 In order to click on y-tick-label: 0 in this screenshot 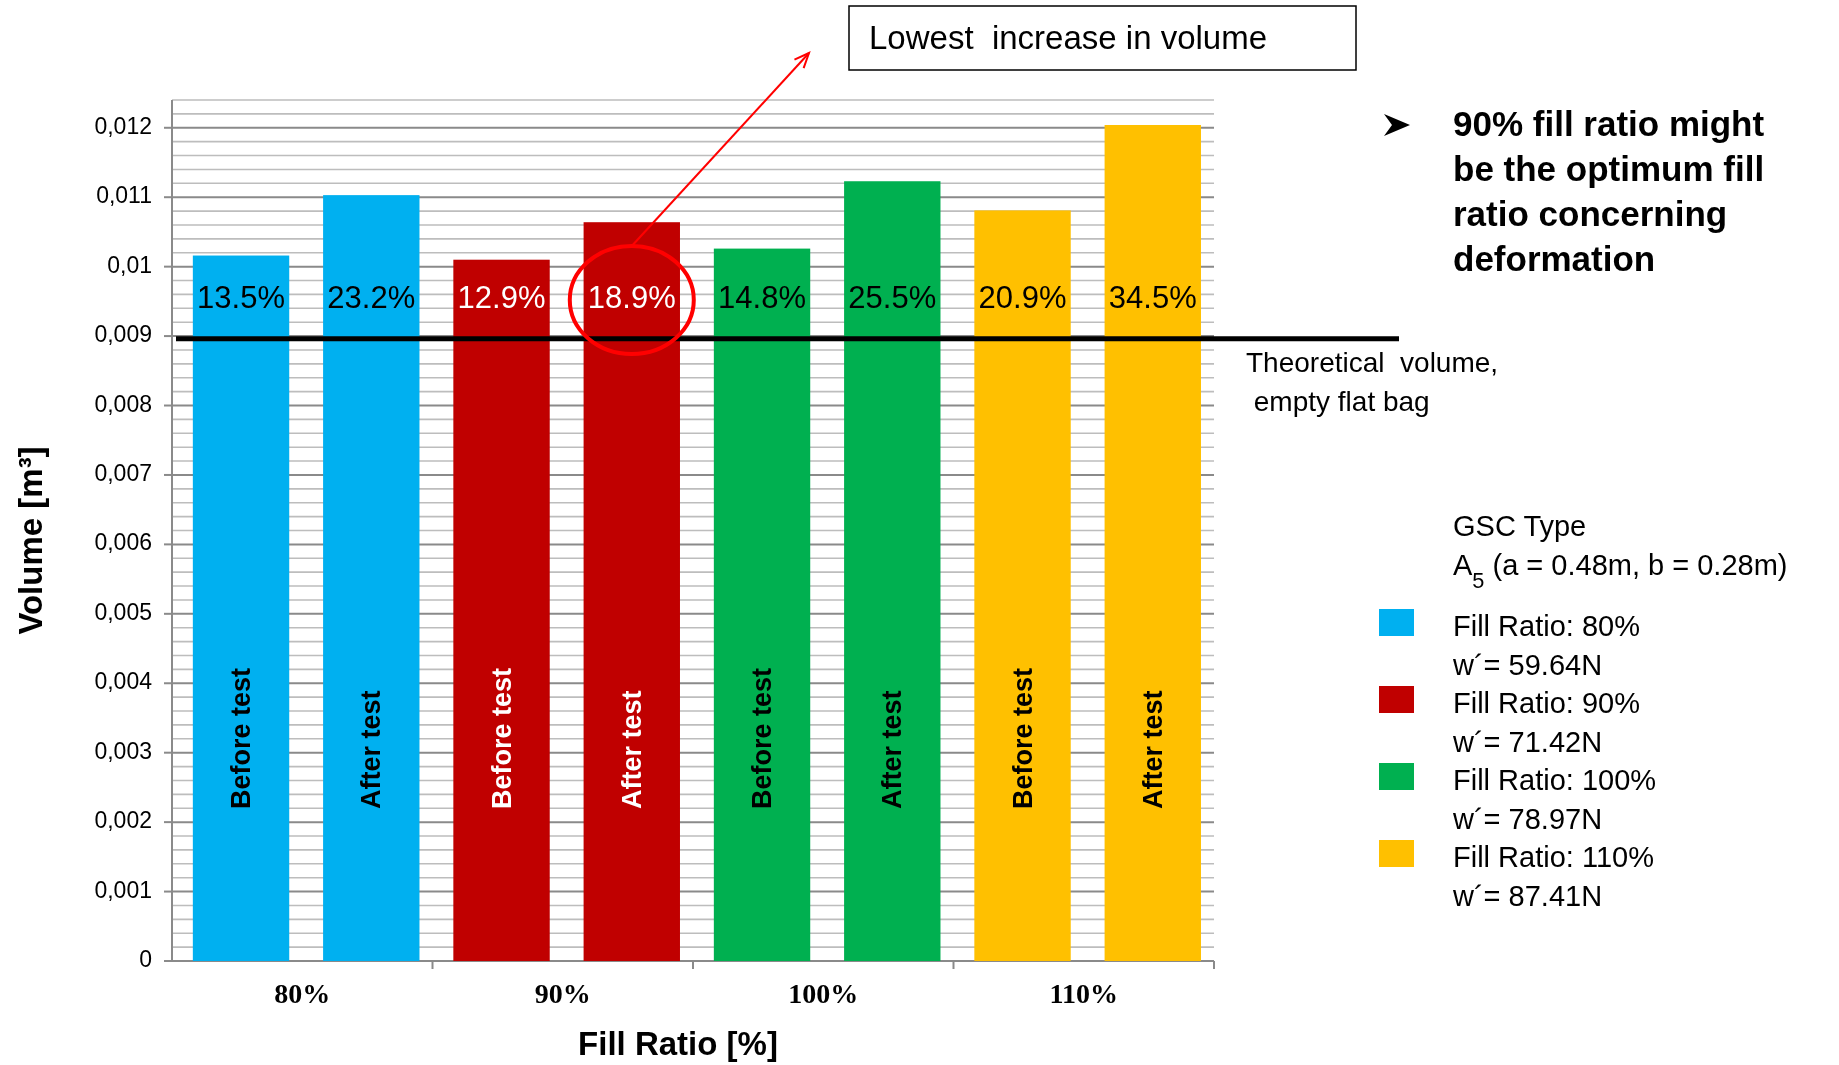, I will do `click(145, 959)`.